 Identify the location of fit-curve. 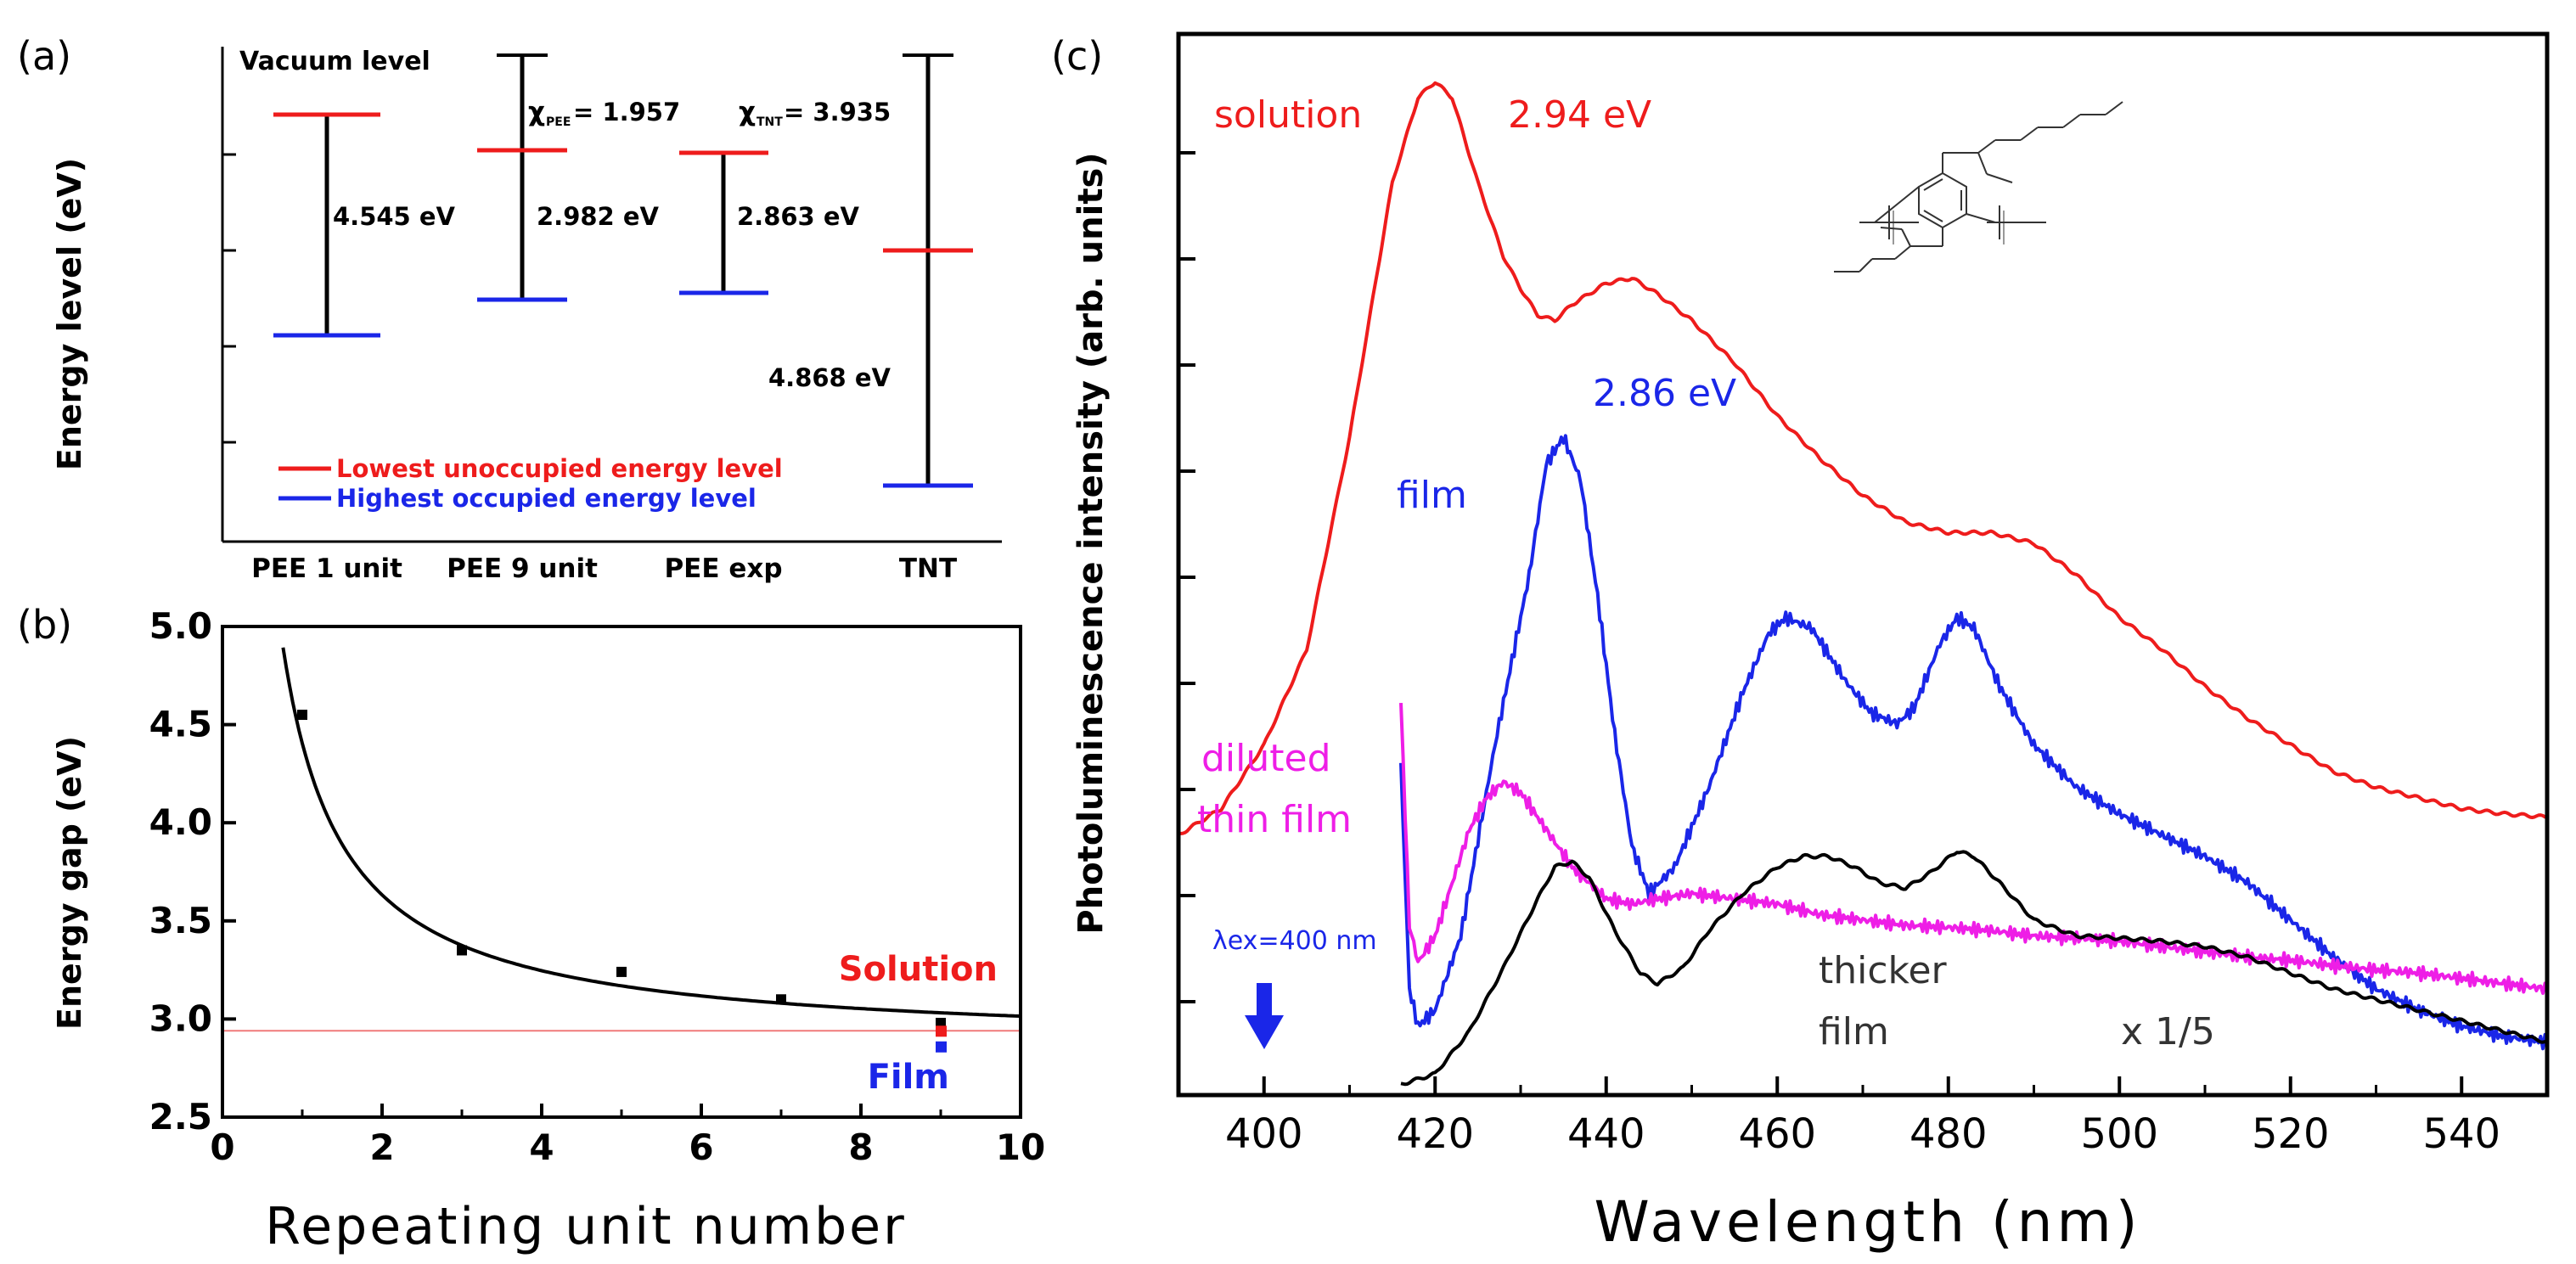
(651, 832).